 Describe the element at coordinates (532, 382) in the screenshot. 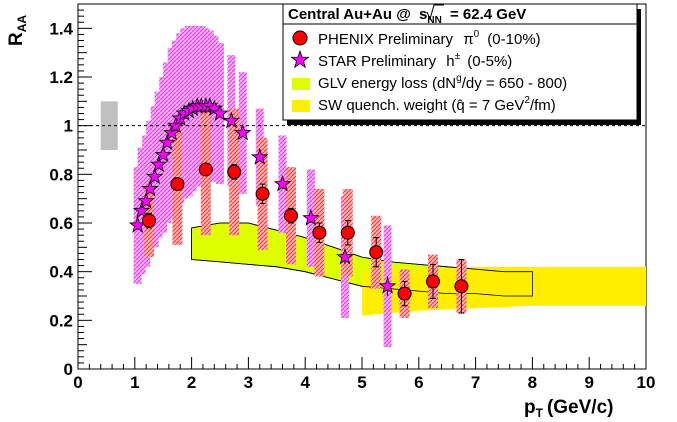

I see `x-tick-label: 8` at that location.